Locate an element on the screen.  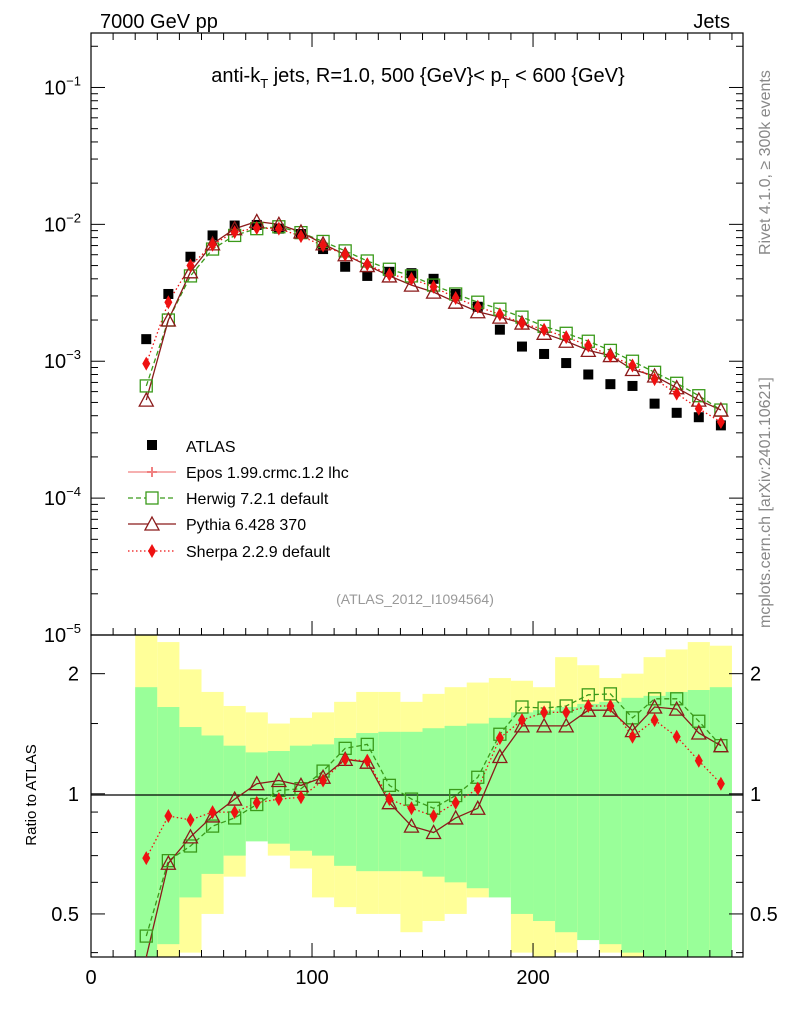
legend-sherpa-marker is located at coordinates (152, 551).